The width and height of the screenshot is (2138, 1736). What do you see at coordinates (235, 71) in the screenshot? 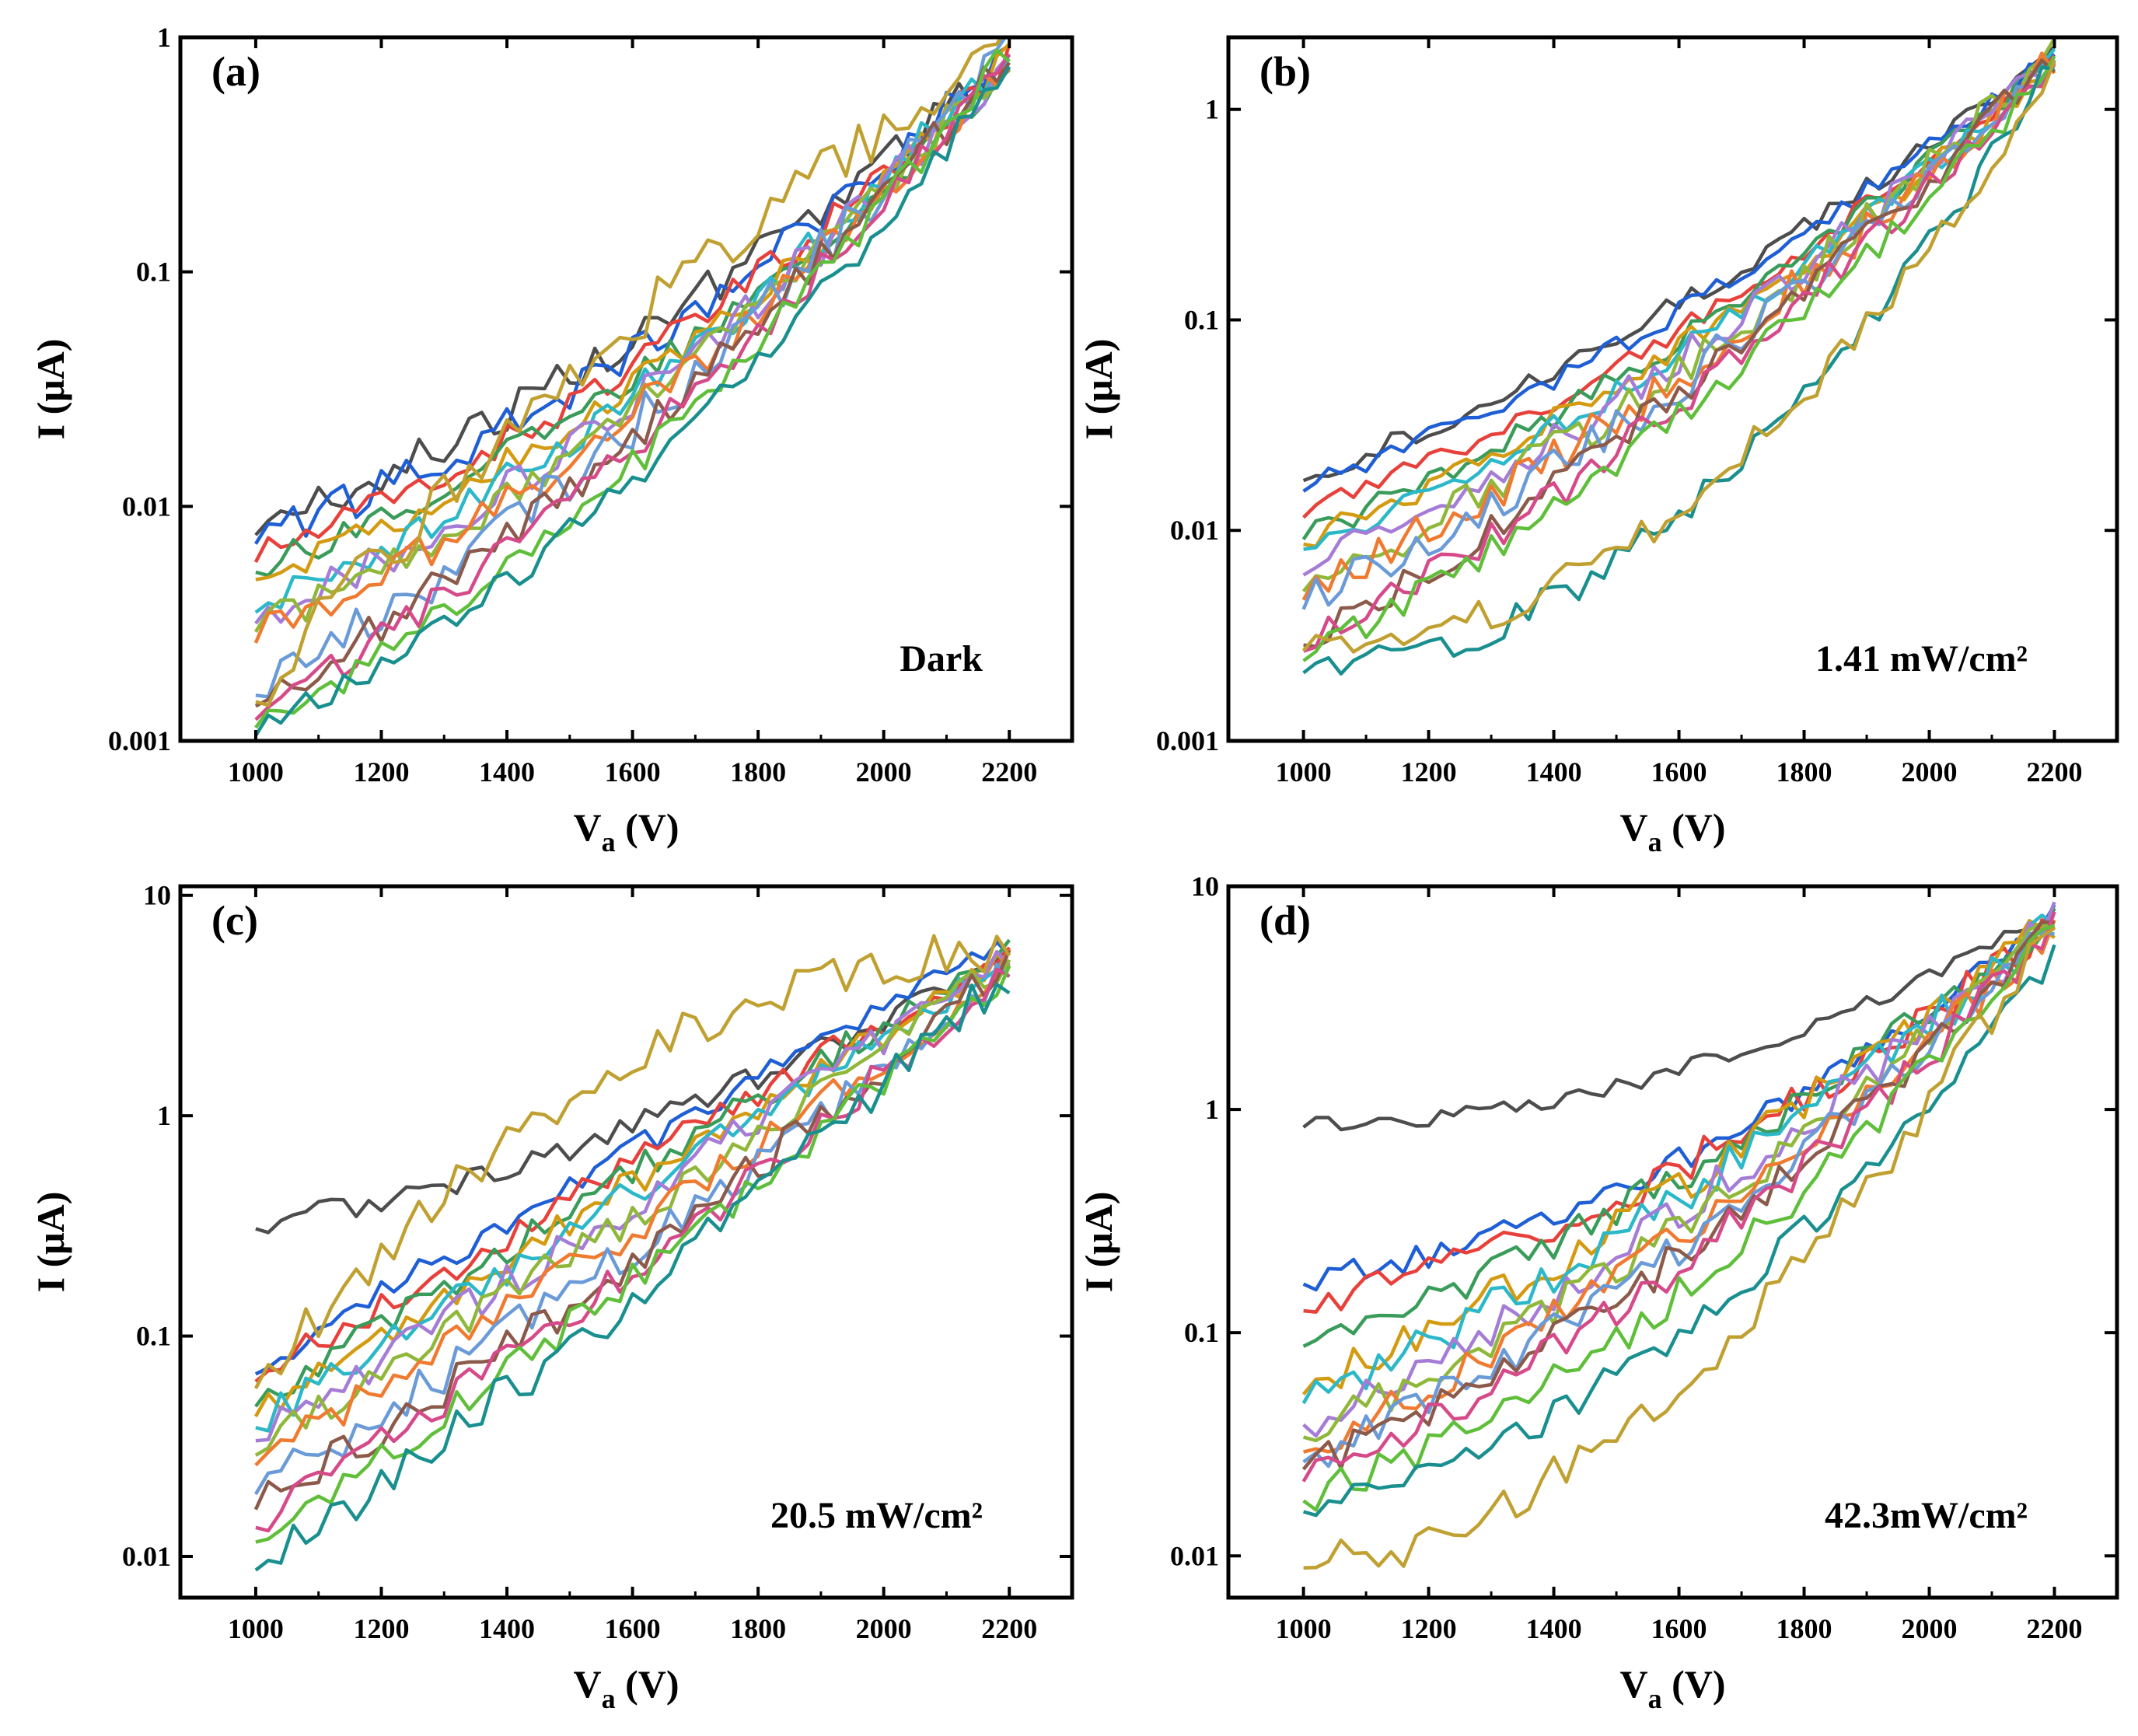
I see `panel-label: (a)` at bounding box center [235, 71].